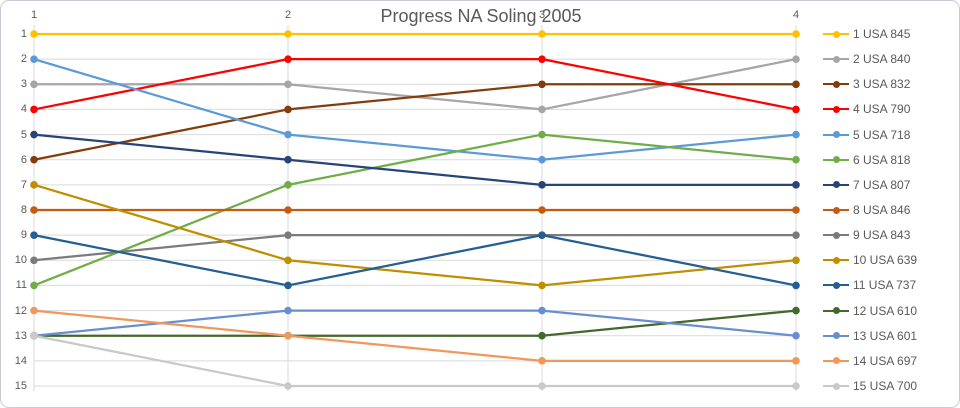 Image resolution: width=960 pixels, height=408 pixels. Describe the element at coordinates (23, 184) in the screenshot. I see `y-tick-label: 7` at that location.